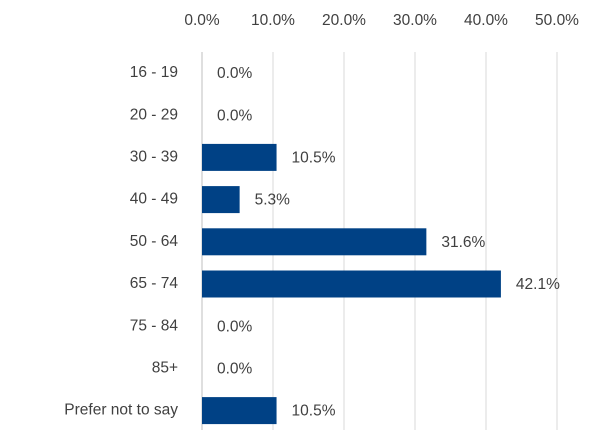  What do you see at coordinates (154, 156) in the screenshot?
I see `category-label: 30 - 39` at bounding box center [154, 156].